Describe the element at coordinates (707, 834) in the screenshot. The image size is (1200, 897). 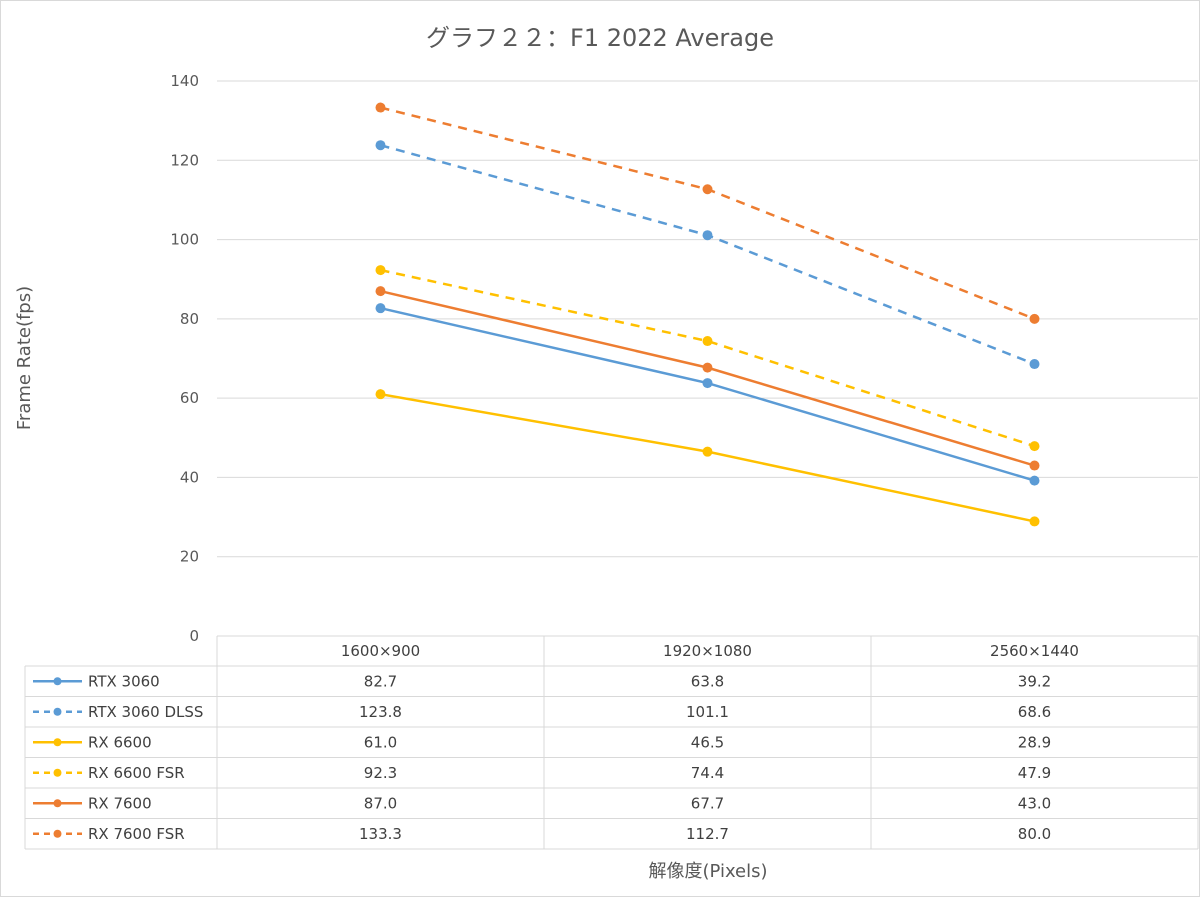
I see `table-value-cell: 112.7` at that location.